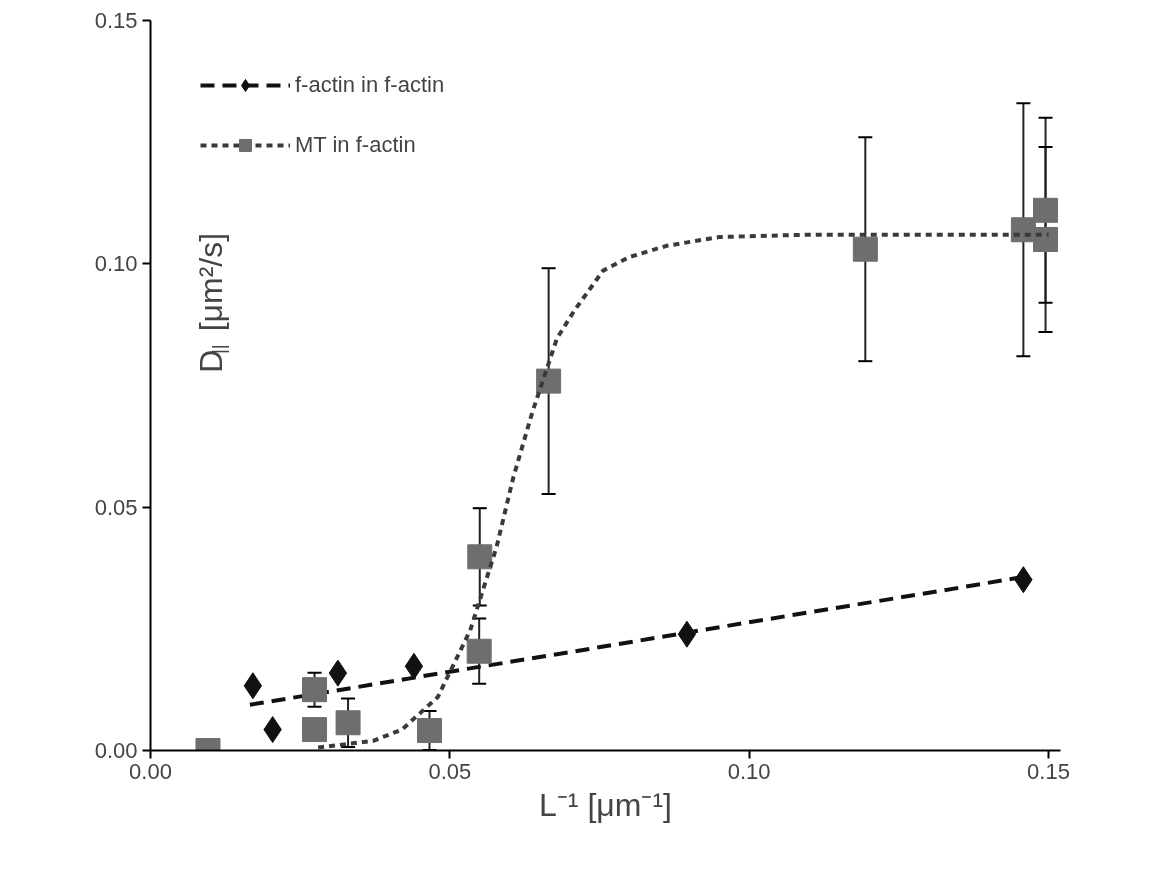 This screenshot has height=880, width=1152. Describe the element at coordinates (605, 804) in the screenshot. I see `x-axis-title: L⁻¹ [μm⁻¹]` at that location.